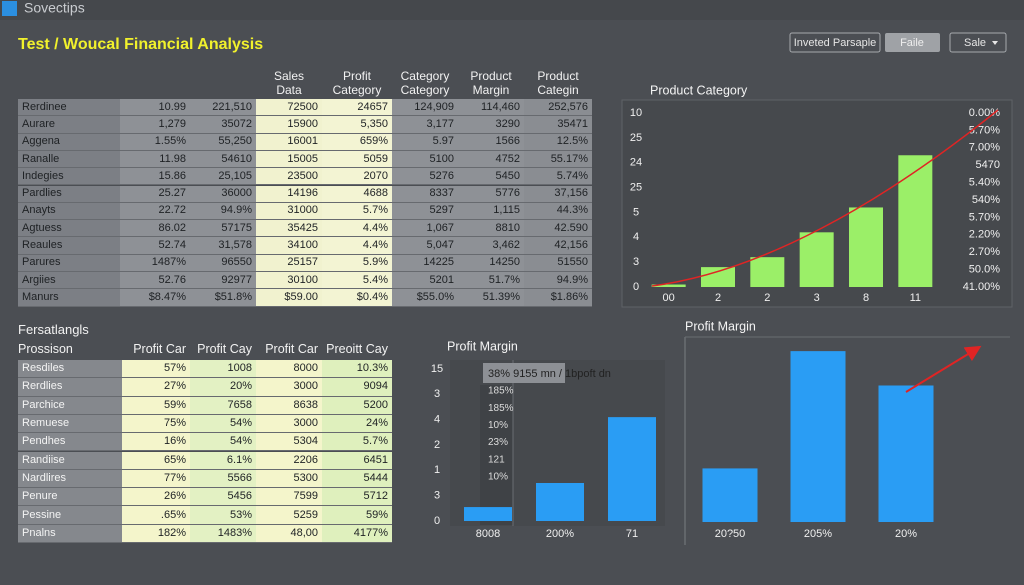  Describe the element at coordinates (491, 108) in the screenshot. I see `table-cell: 114,460` at that location.